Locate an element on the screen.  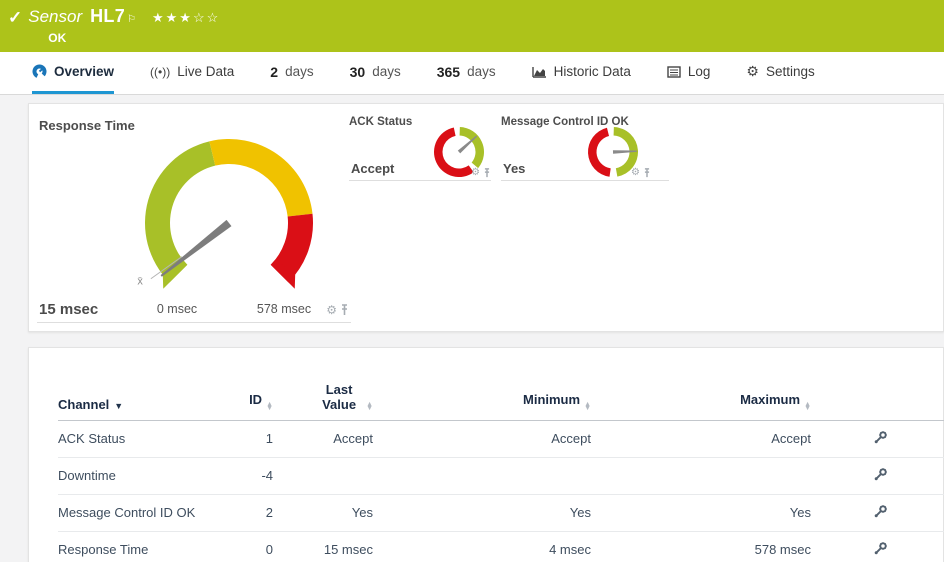
ack-status-gauge is located at coordinates (459, 152).